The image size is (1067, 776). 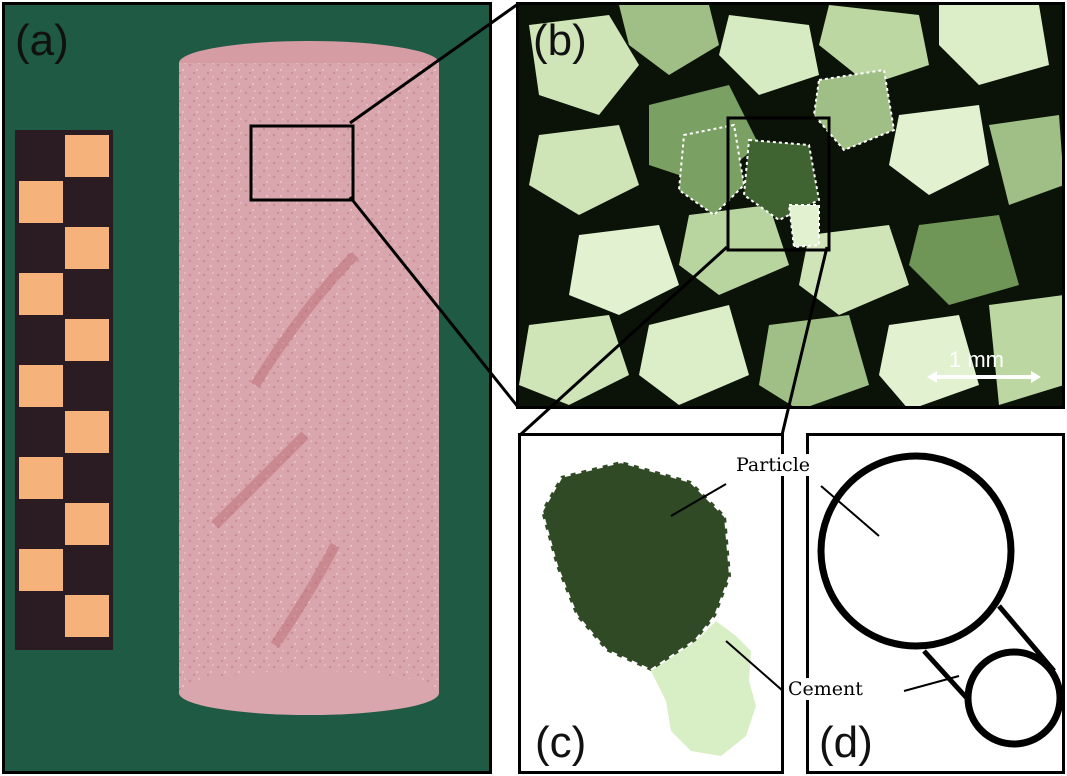 I want to click on cement-label: Cement, so click(x=825, y=689).